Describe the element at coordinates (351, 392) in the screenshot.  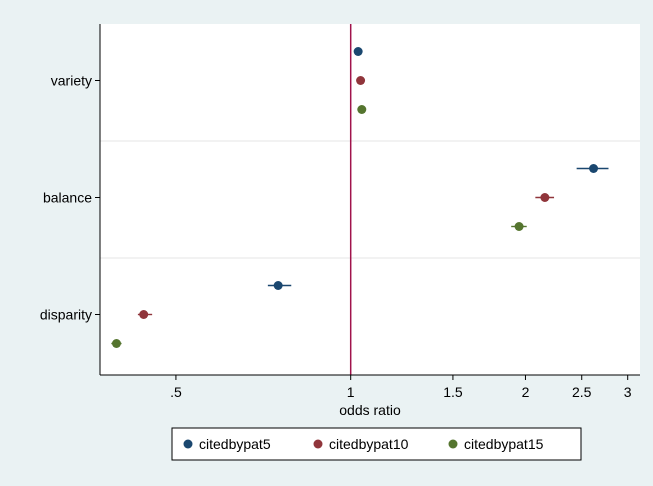
I see `x-tick-label: 1` at that location.